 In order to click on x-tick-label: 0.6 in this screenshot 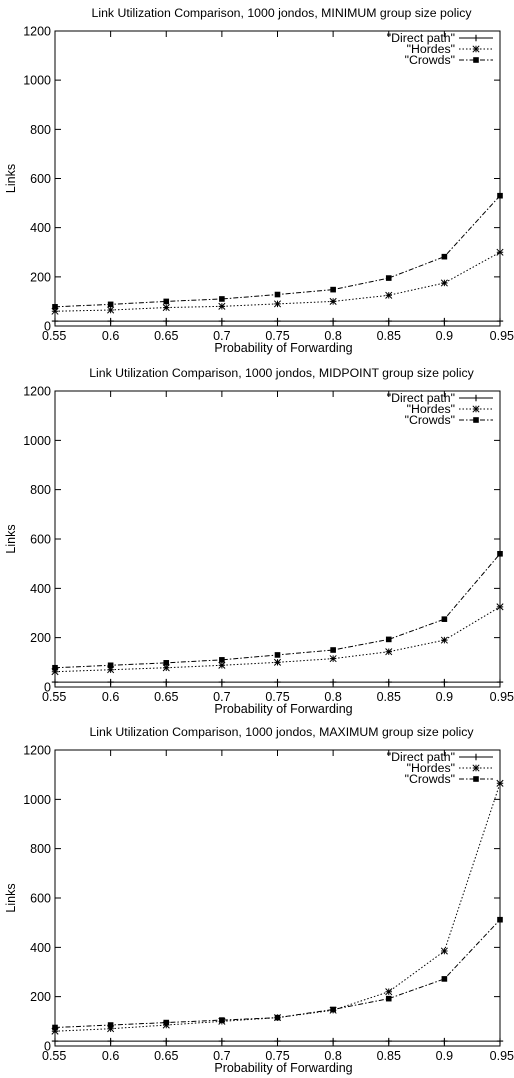, I will do `click(110, 697)`.